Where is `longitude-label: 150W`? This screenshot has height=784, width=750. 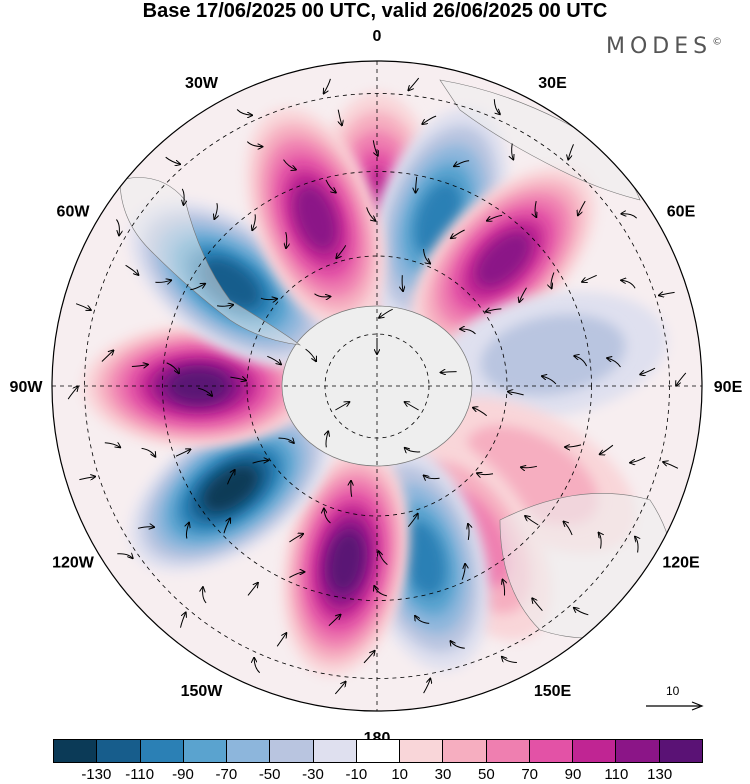
longitude-label: 150W is located at coordinates (202, 691).